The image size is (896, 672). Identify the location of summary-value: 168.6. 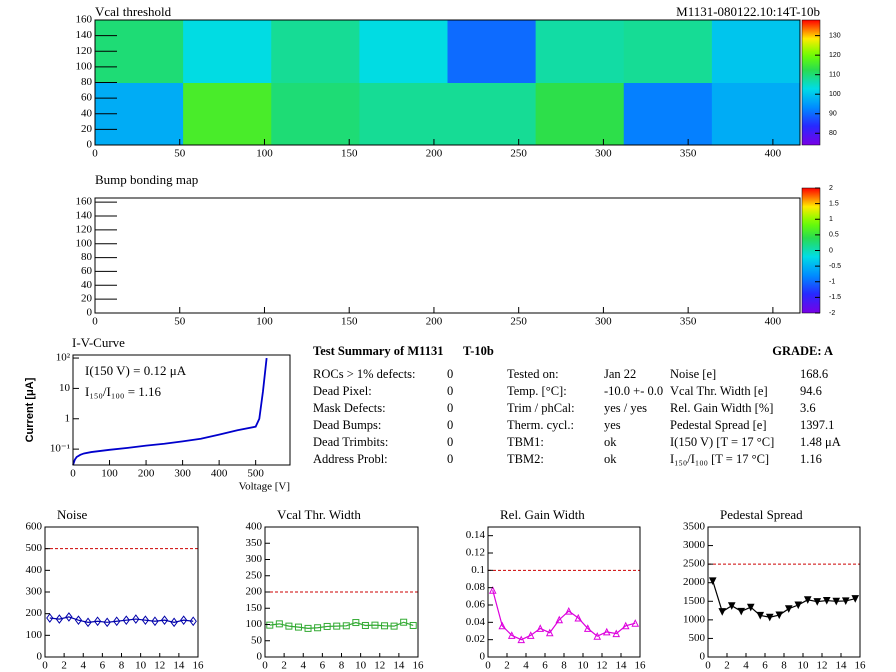
(814, 374).